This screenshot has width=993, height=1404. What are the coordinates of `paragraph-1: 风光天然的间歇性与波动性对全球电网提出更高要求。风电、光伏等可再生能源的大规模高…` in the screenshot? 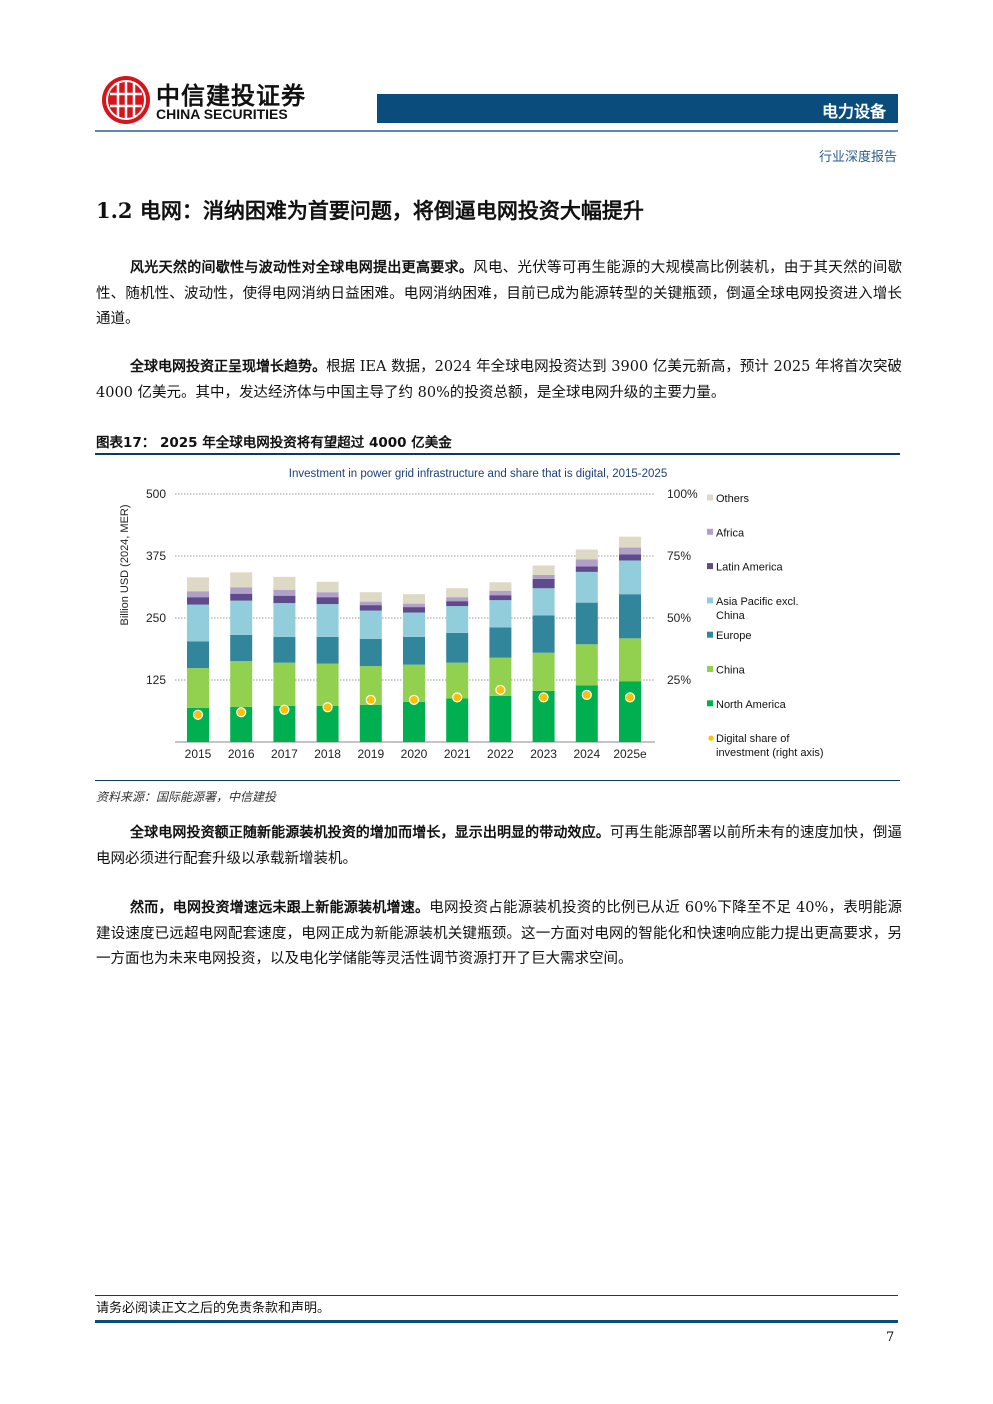 It's located at (499, 294).